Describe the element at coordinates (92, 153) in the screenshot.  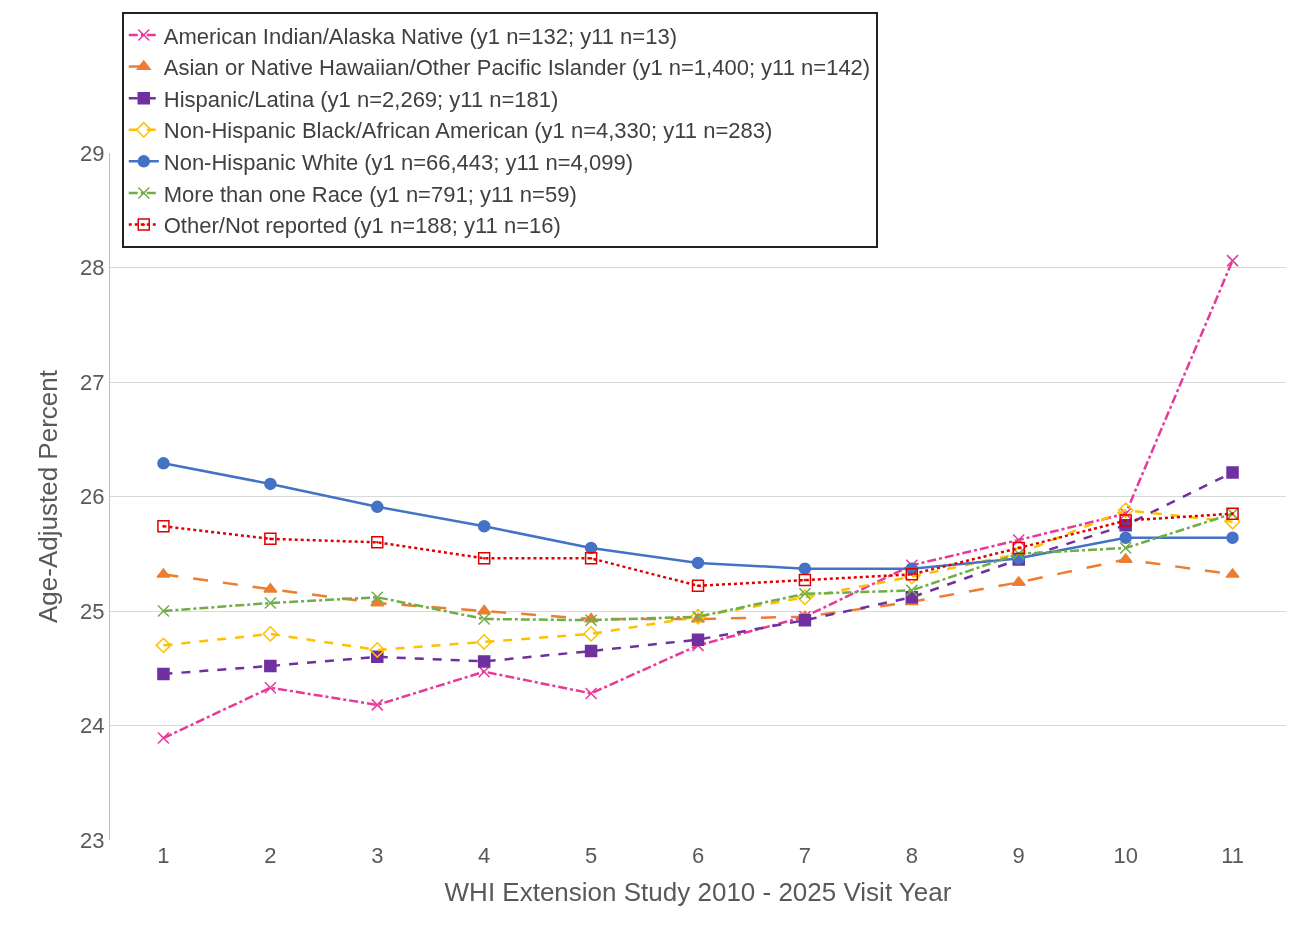
I see `y-tick-label: 29` at that location.